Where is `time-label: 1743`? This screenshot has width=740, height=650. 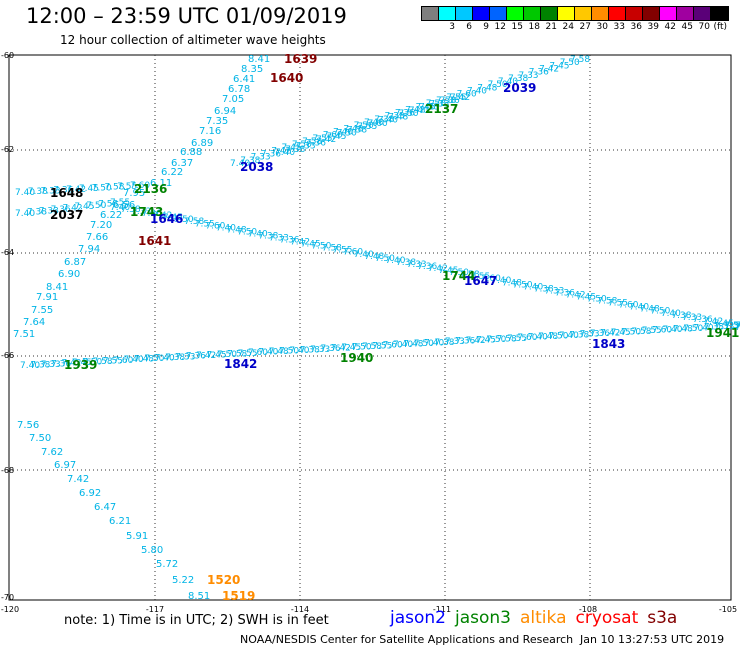 time-label: 1743 is located at coordinates (146, 212).